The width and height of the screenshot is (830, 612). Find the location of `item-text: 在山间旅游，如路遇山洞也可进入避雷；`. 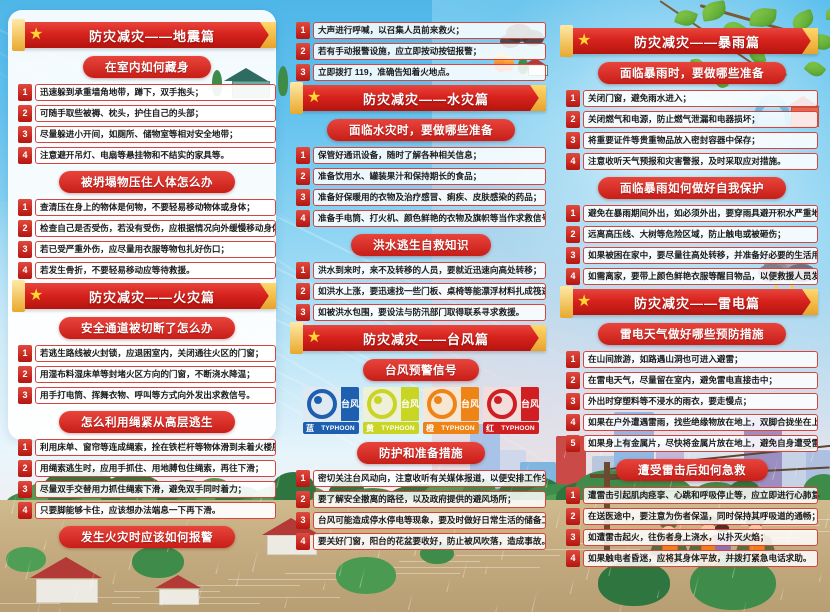

item-text: 在山间旅游，如路遇山洞也可进入避雷； is located at coordinates (700, 359).